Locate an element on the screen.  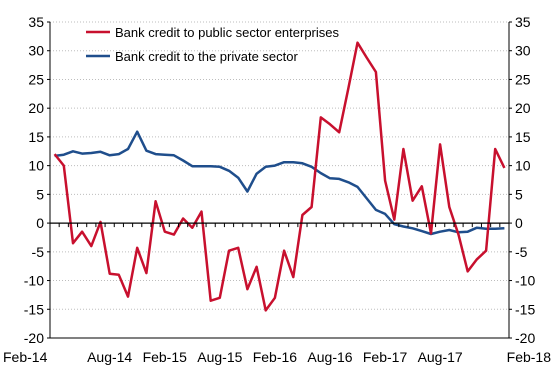
x-tick-label: Feb-16 is located at coordinates (275, 357).